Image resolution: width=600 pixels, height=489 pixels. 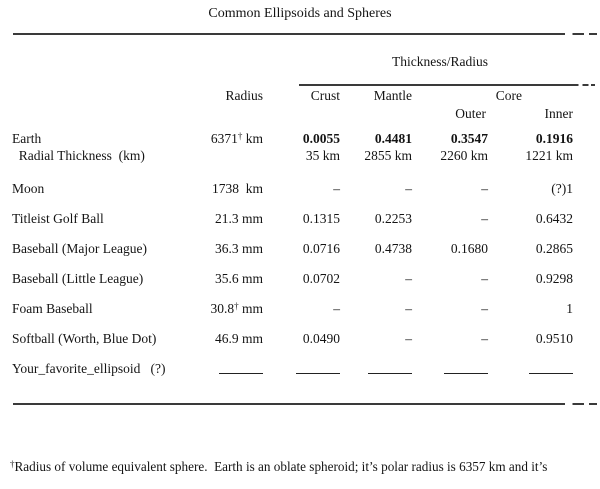 What do you see at coordinates (238, 248) in the screenshot?
I see `radius-cell: 36.3 mm` at bounding box center [238, 248].